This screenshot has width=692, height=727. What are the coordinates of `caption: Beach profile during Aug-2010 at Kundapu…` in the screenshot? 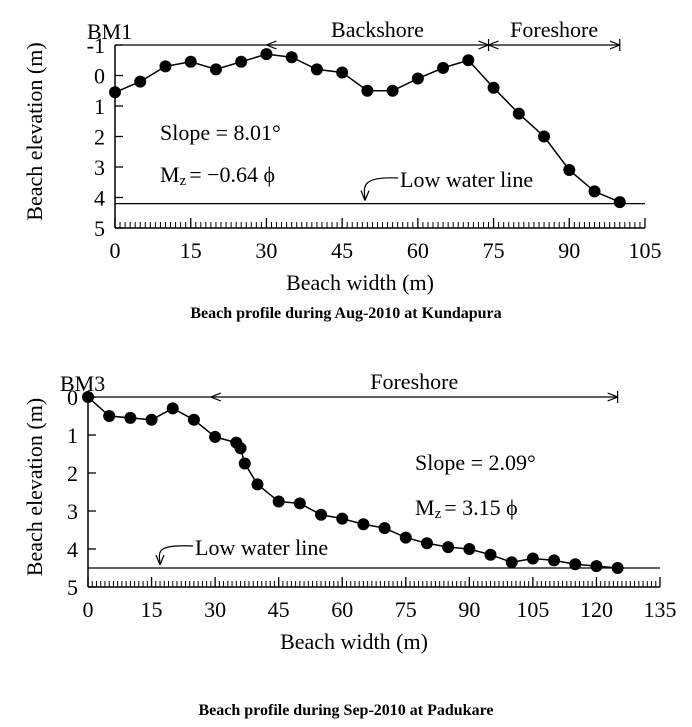 It's located at (345, 313).